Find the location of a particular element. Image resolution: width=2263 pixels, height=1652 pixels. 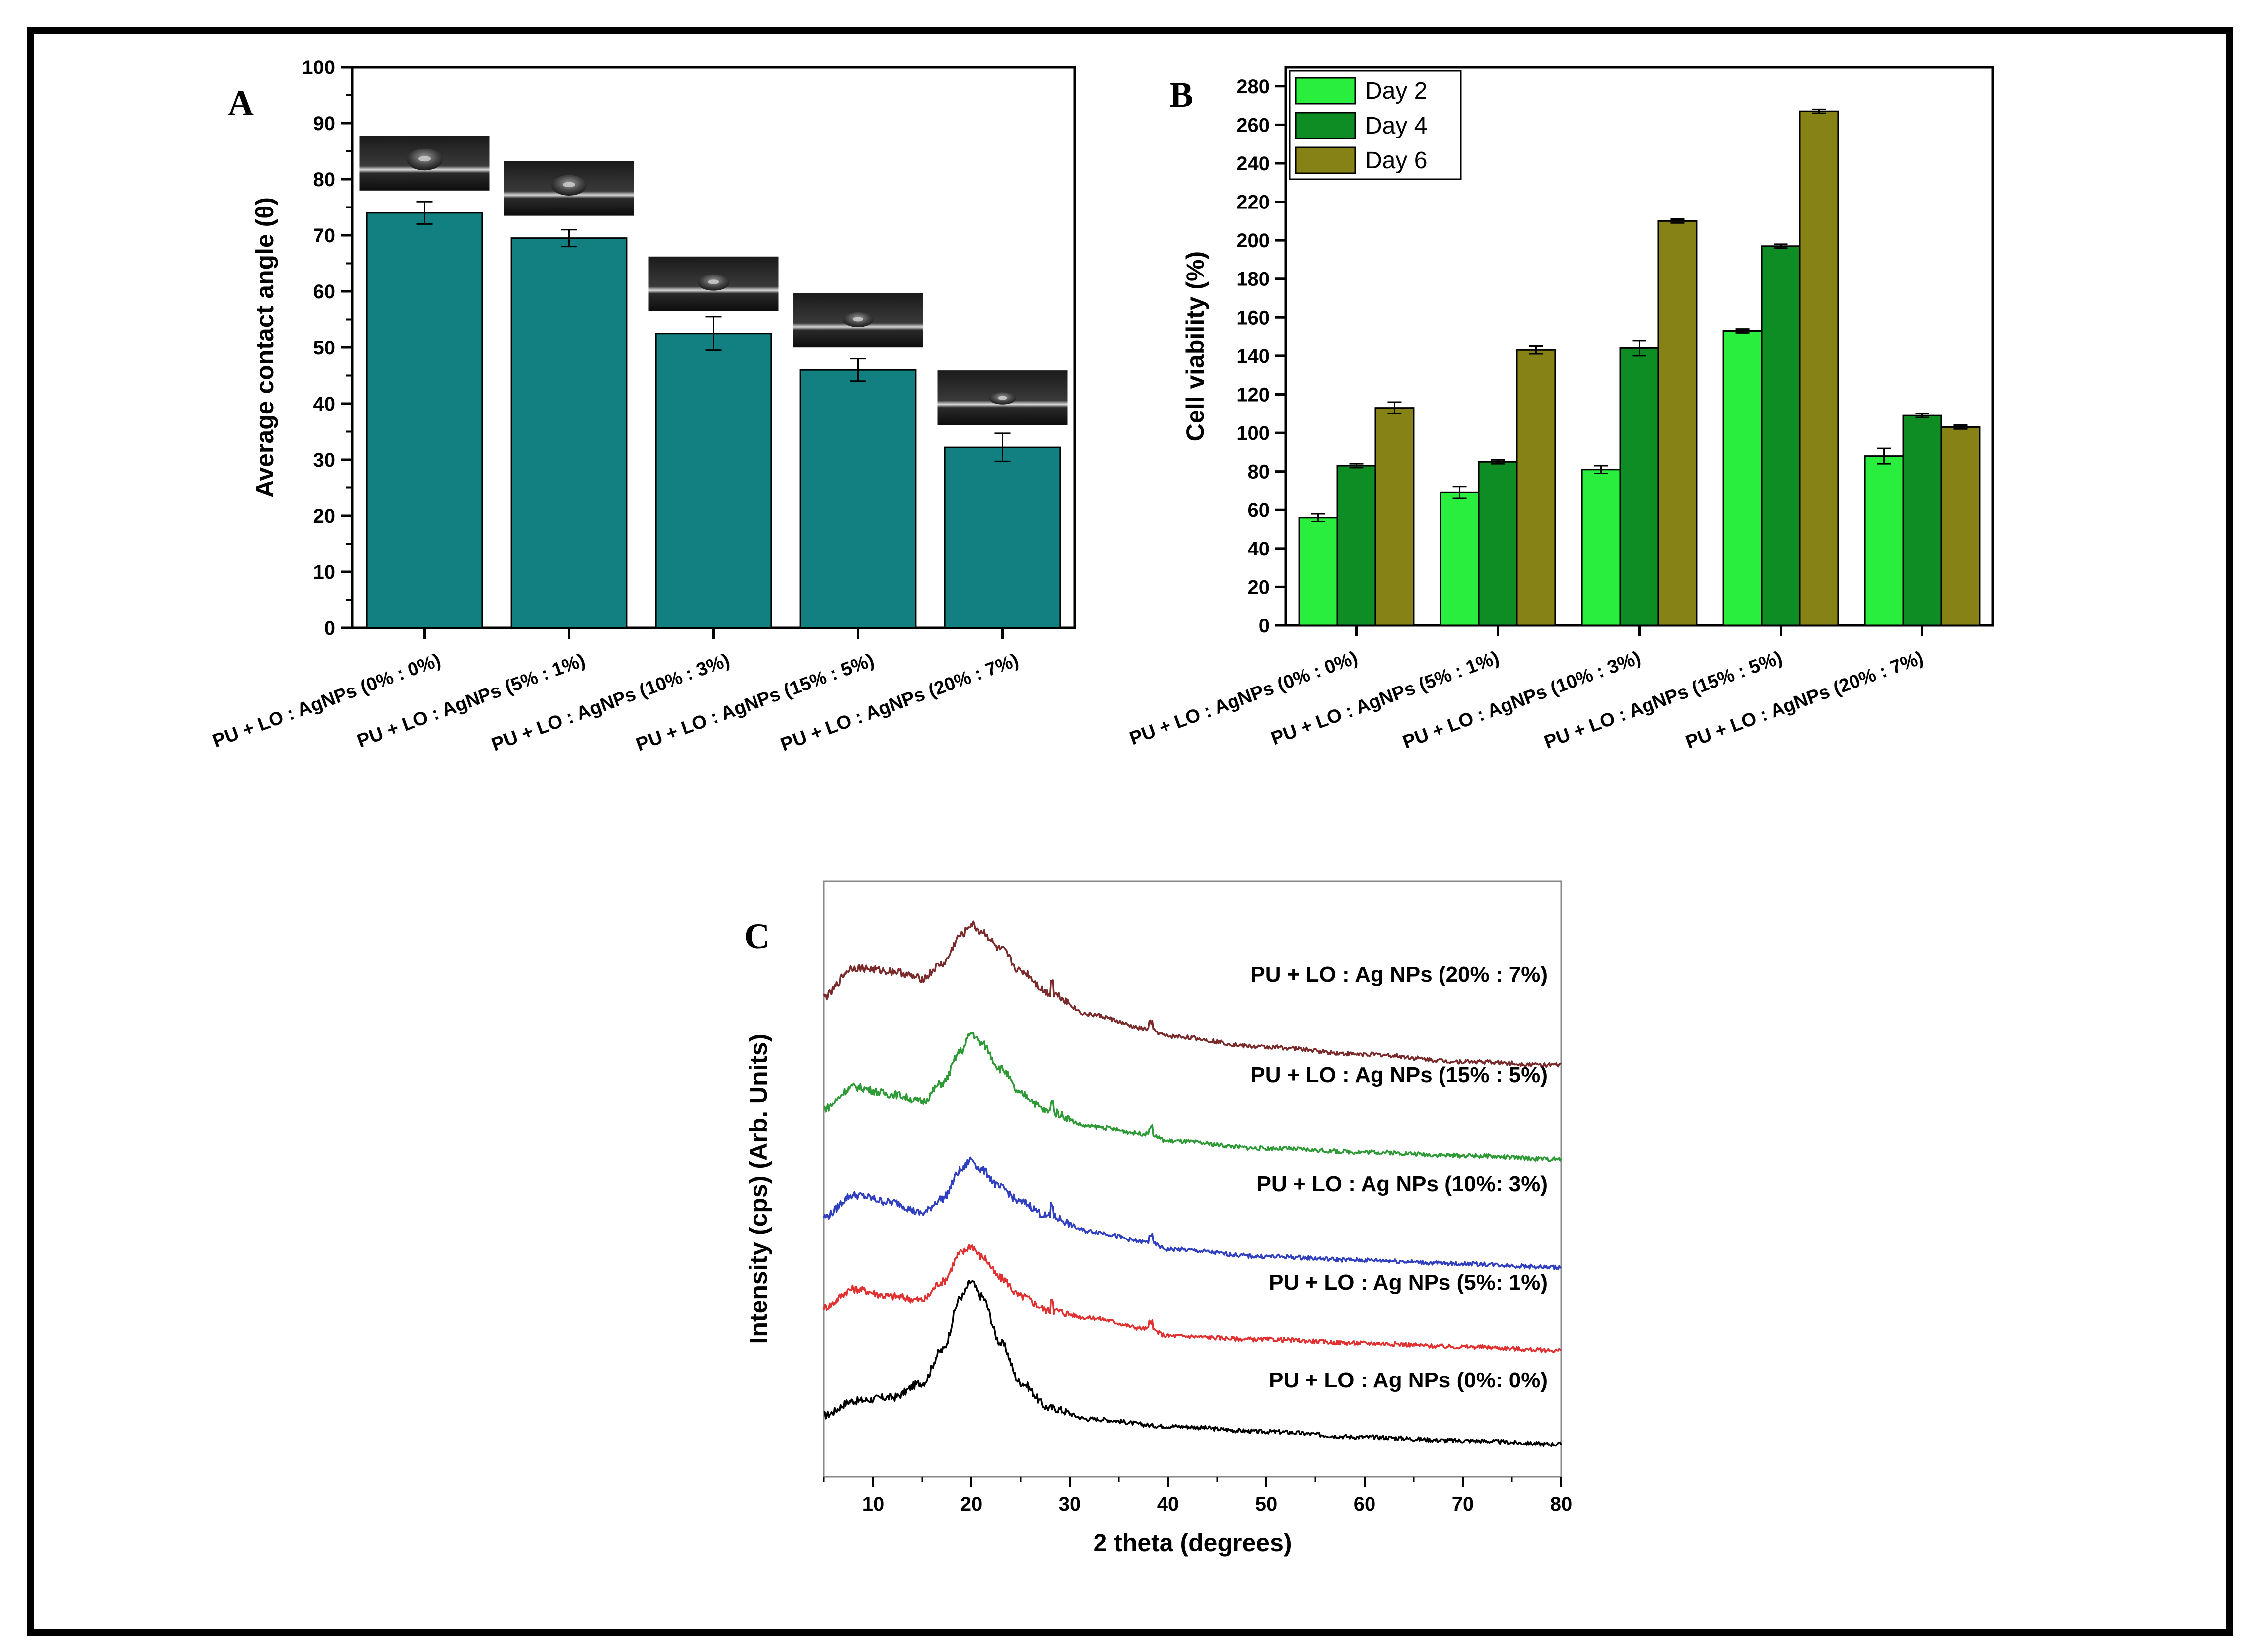

panel-label-c: C is located at coordinates (757, 936).